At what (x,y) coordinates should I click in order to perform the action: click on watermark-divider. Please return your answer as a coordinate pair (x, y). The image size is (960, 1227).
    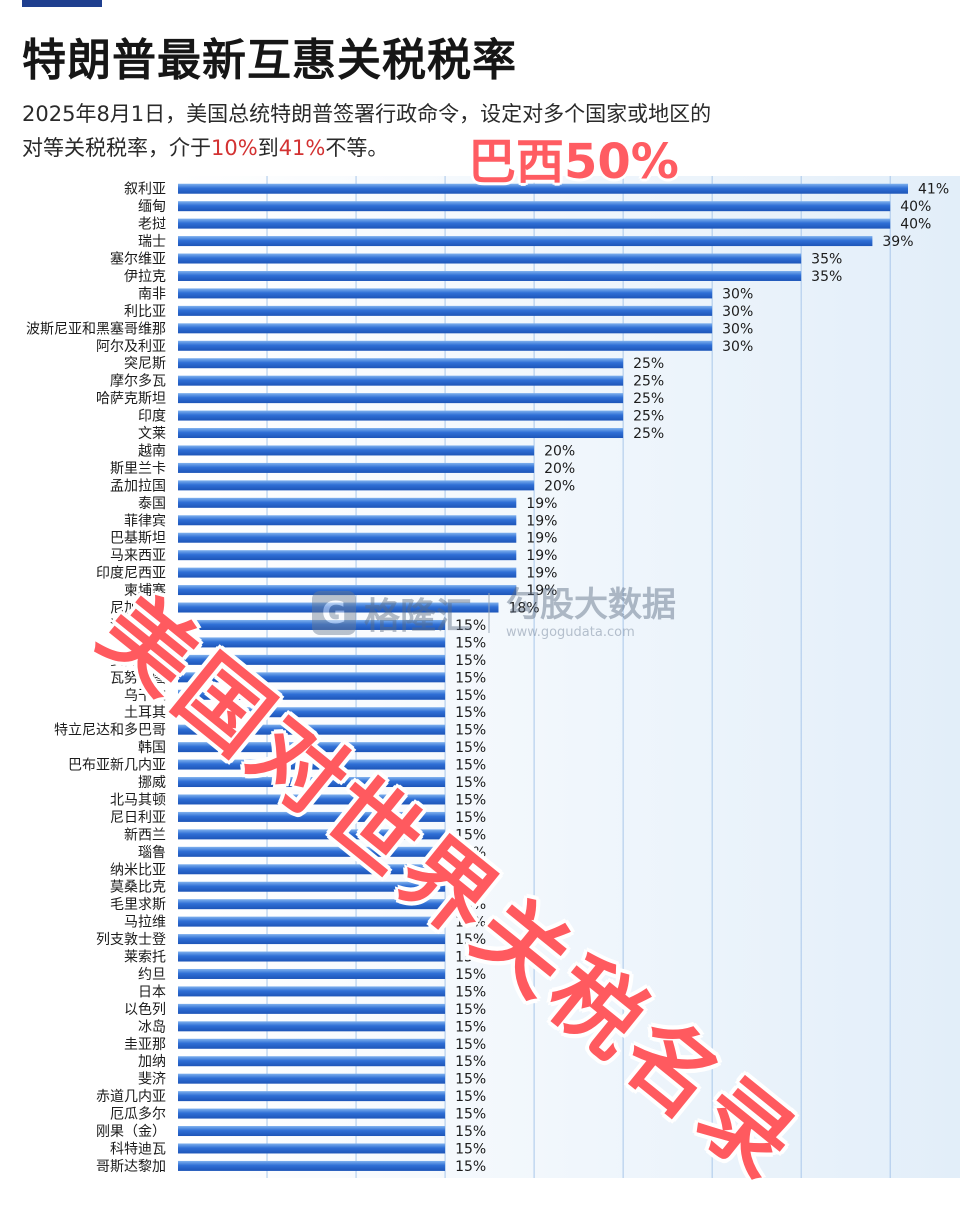
    Looking at the image, I should click on (489, 613).